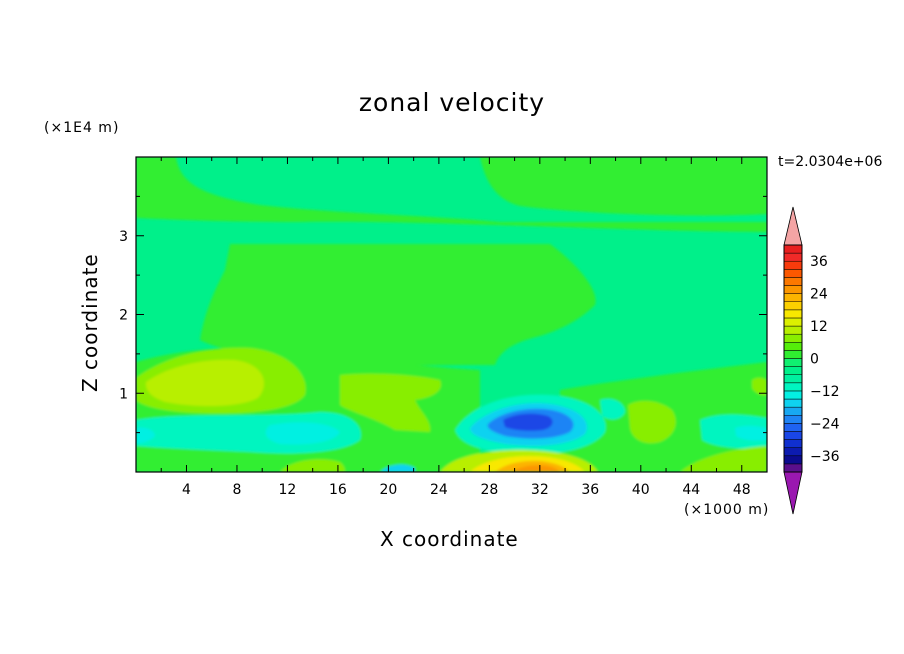 Image resolution: width=904 pixels, height=654 pixels. What do you see at coordinates (727, 510) in the screenshot?
I see `x-unit-label: (×1000 m)` at bounding box center [727, 510].